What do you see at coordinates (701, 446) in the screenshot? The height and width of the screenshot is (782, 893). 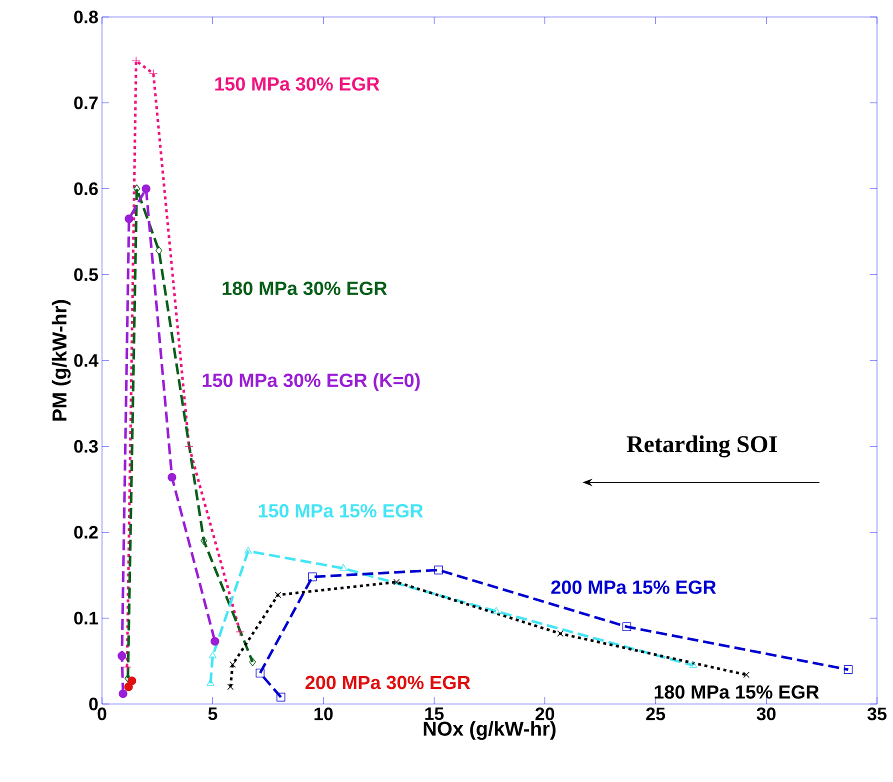 I see `annotation: Retarding SOI` at bounding box center [701, 446].